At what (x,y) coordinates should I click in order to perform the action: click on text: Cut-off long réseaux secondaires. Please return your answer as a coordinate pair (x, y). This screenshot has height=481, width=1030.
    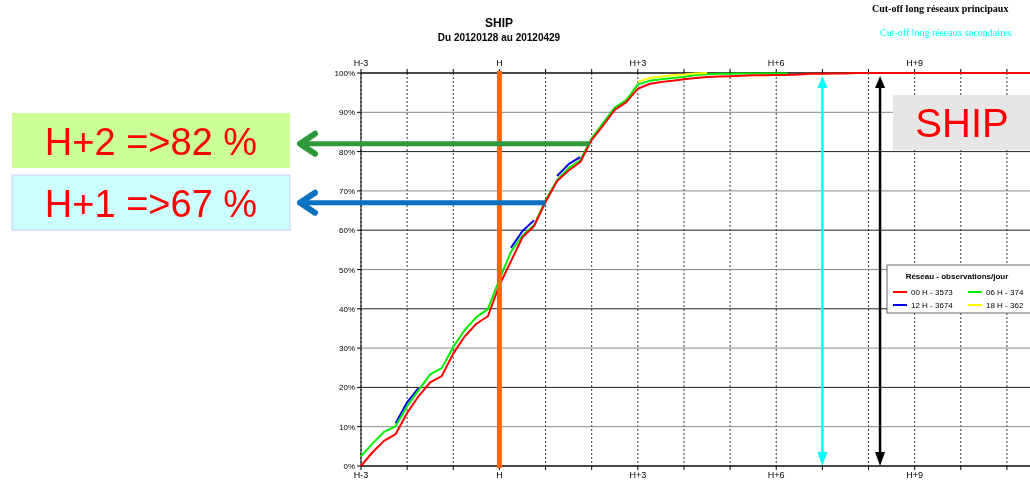
    Looking at the image, I should click on (946, 32).